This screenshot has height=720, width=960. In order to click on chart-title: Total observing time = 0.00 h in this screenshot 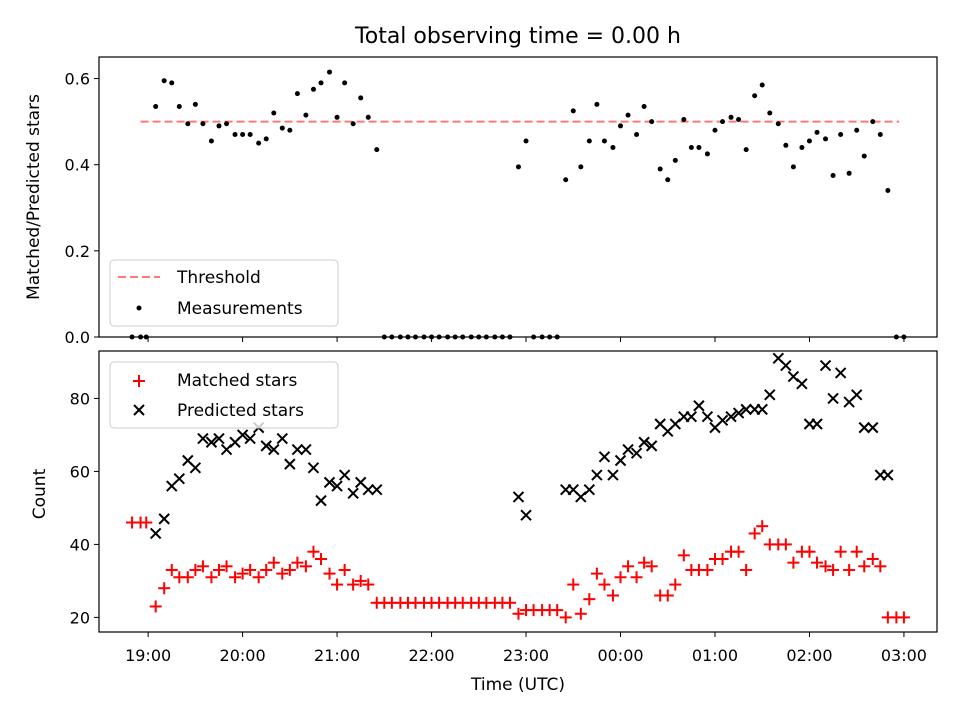, I will do `click(517, 36)`.